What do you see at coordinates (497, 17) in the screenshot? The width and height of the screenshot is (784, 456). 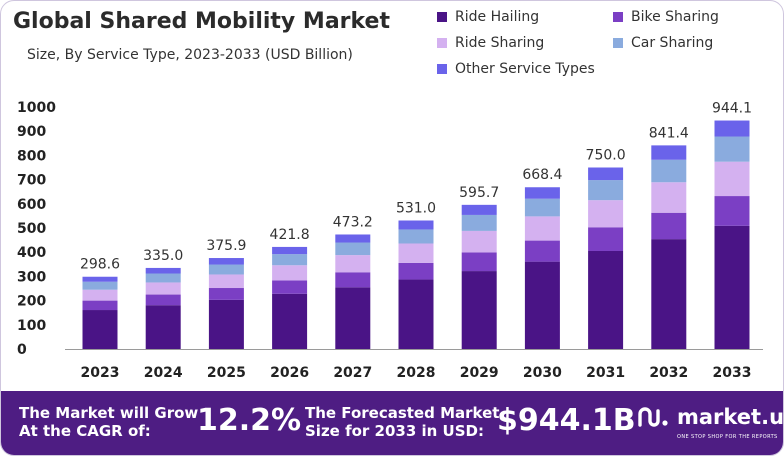 I see `legend-label-ride-hailing: Ride Hailing` at bounding box center [497, 17].